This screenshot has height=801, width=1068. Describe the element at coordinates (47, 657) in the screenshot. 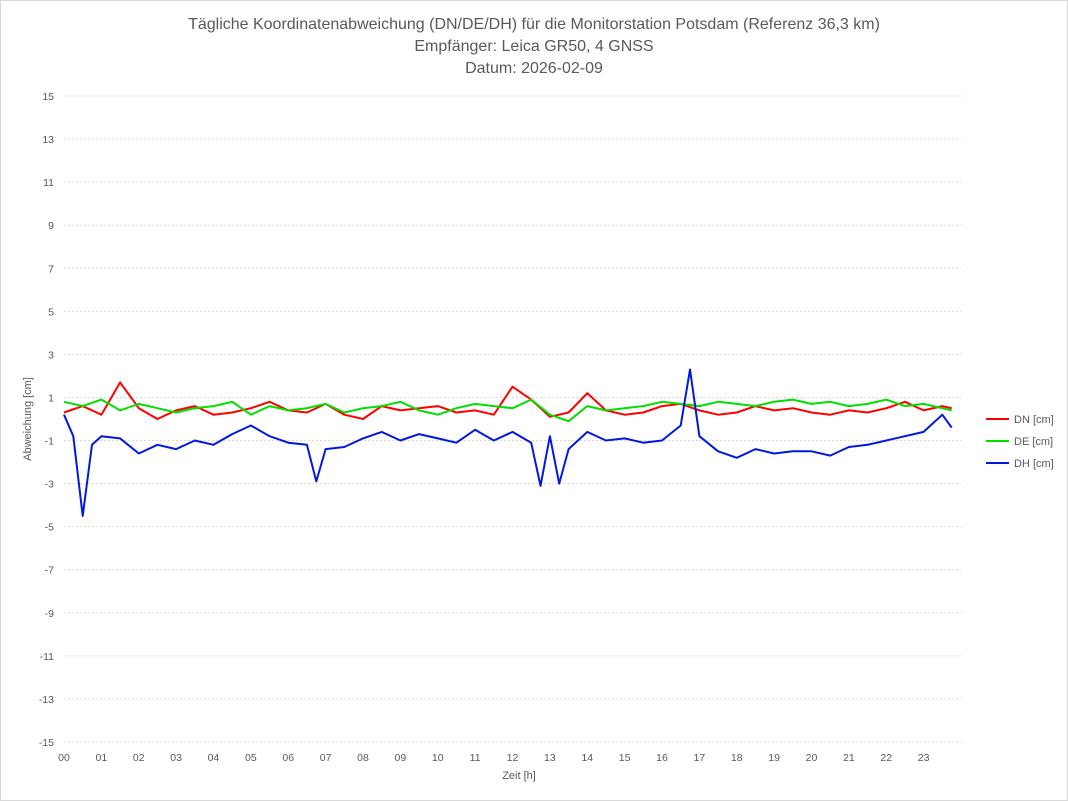

I see `y-tick-label: -11` at that location.